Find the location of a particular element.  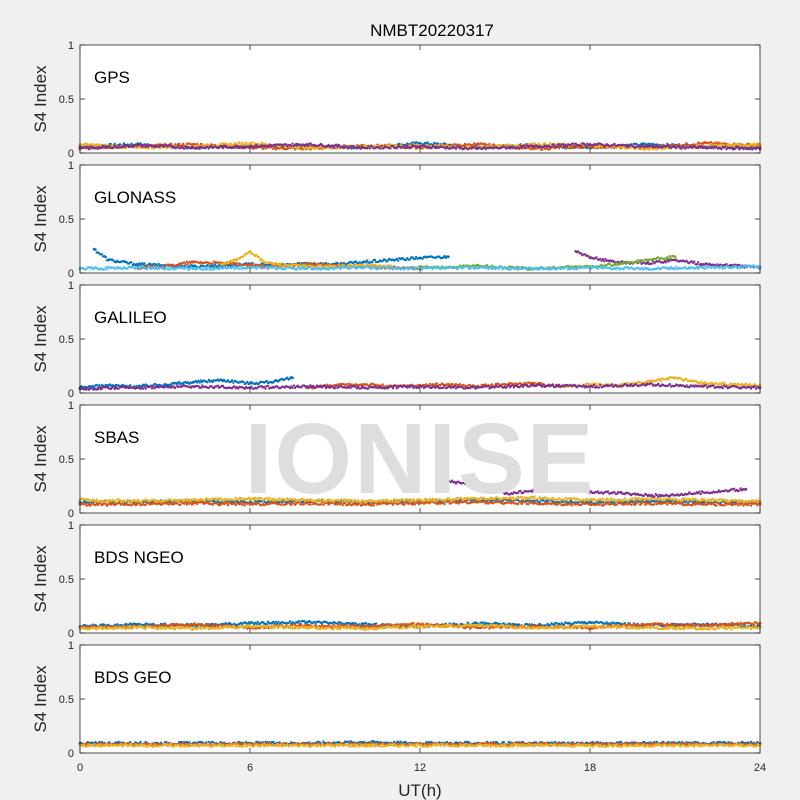

y-tick-label: 0 is located at coordinates (71, 154).